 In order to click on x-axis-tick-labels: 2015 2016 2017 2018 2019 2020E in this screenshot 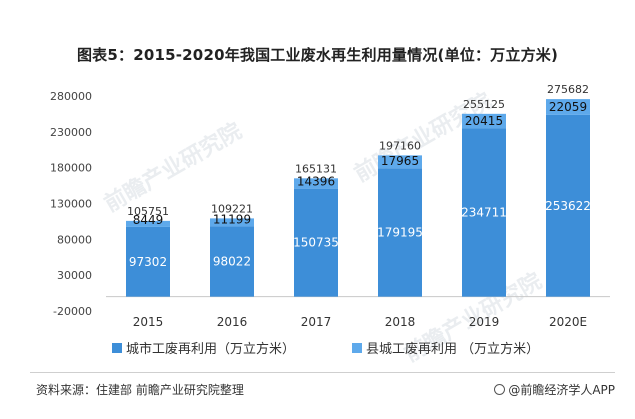, I will do `click(360, 322)`.